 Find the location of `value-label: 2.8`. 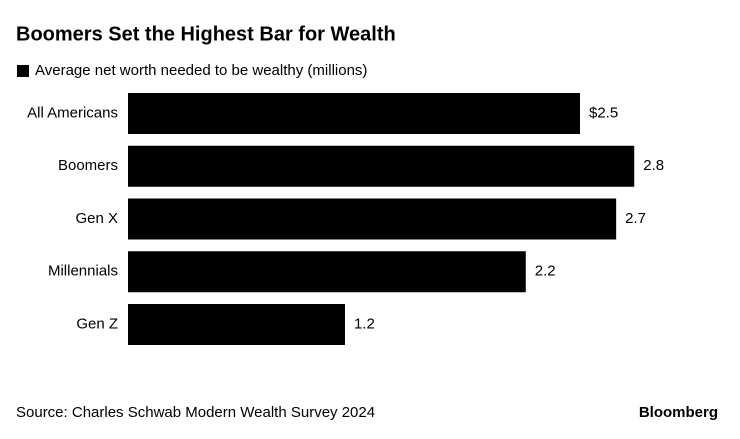

value-label: 2.8 is located at coordinates (653, 165).